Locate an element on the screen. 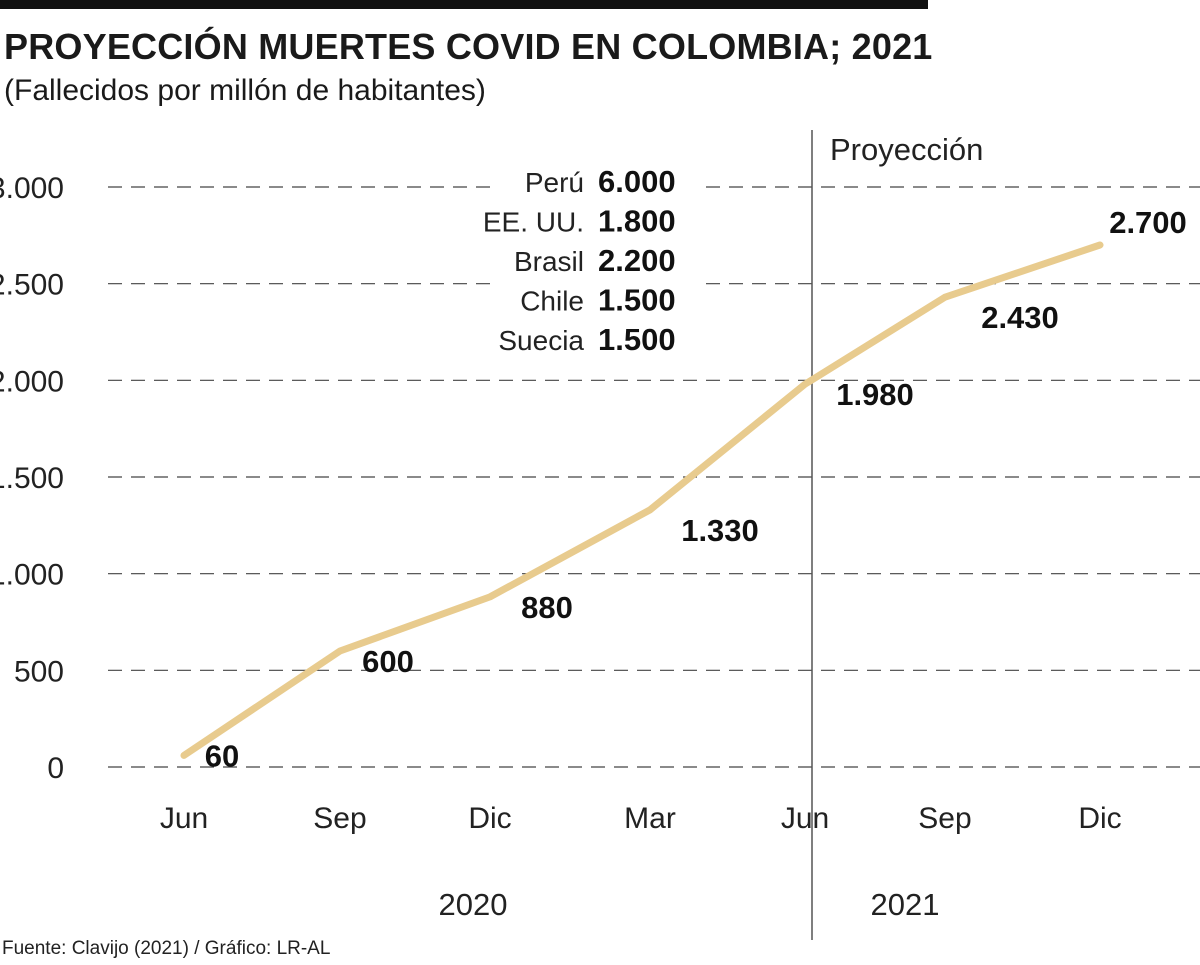 Image resolution: width=1200 pixels, height=965 pixels. comparison-value: 6.000 is located at coordinates (637, 181).